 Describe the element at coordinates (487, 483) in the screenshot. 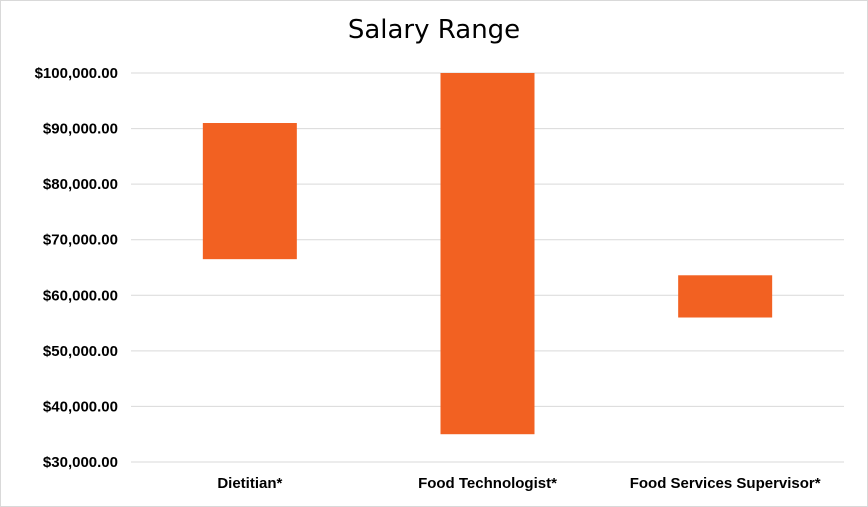

I see `category-label: Food Technologist*` at that location.